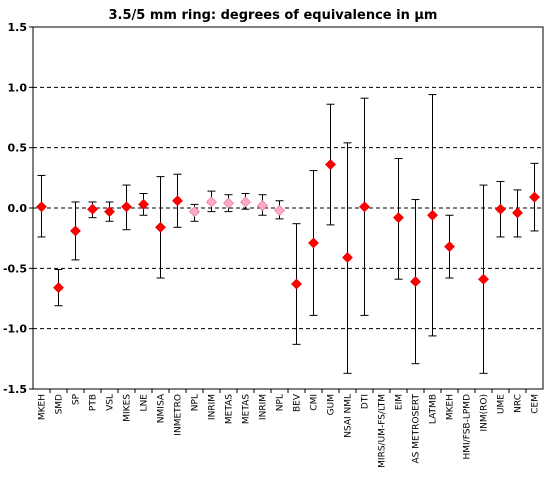 This screenshot has height=479, width=546. Describe the element at coordinates (349, 416) in the screenshot. I see `x-tick-label: NSAI NML` at that location.